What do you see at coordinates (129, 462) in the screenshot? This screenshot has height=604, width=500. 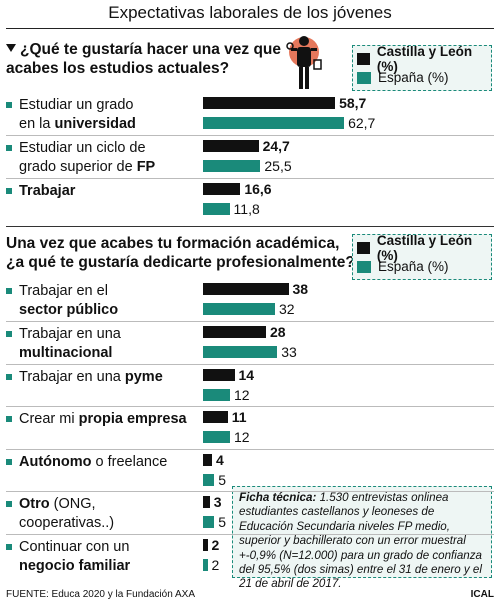 I see `category-label-text: o freelance` at bounding box center [129, 462].